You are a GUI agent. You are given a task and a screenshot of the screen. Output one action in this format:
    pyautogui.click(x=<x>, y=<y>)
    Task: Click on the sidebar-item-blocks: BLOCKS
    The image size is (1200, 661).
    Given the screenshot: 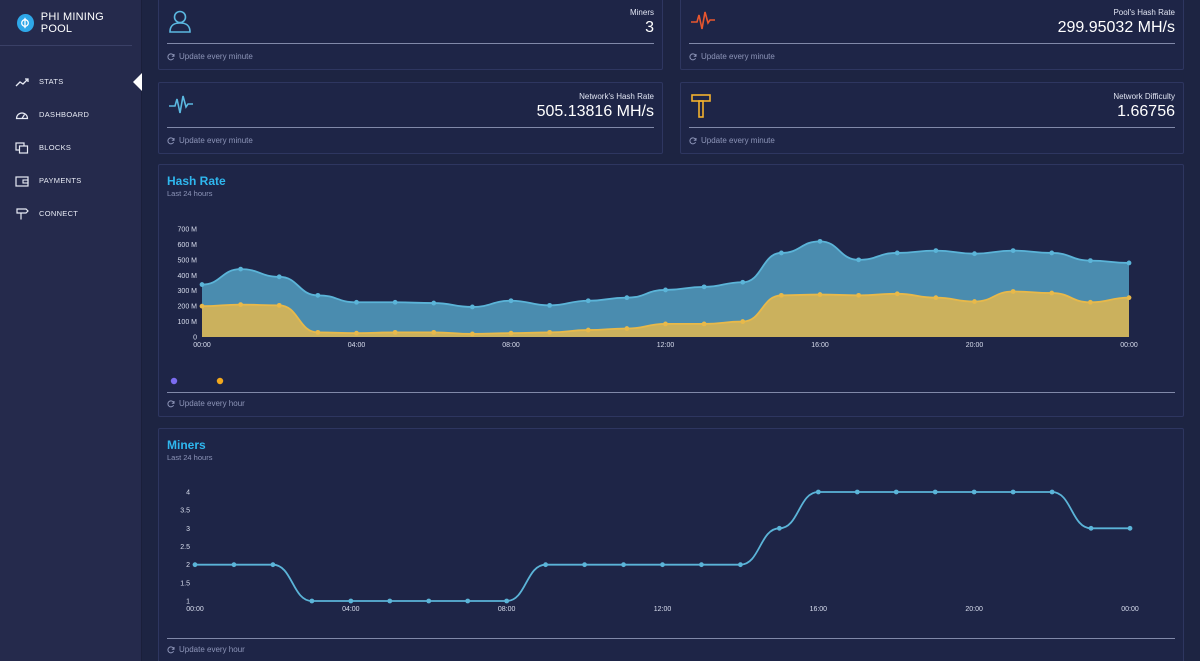 What is the action you would take?
    pyautogui.click(x=70, y=147)
    